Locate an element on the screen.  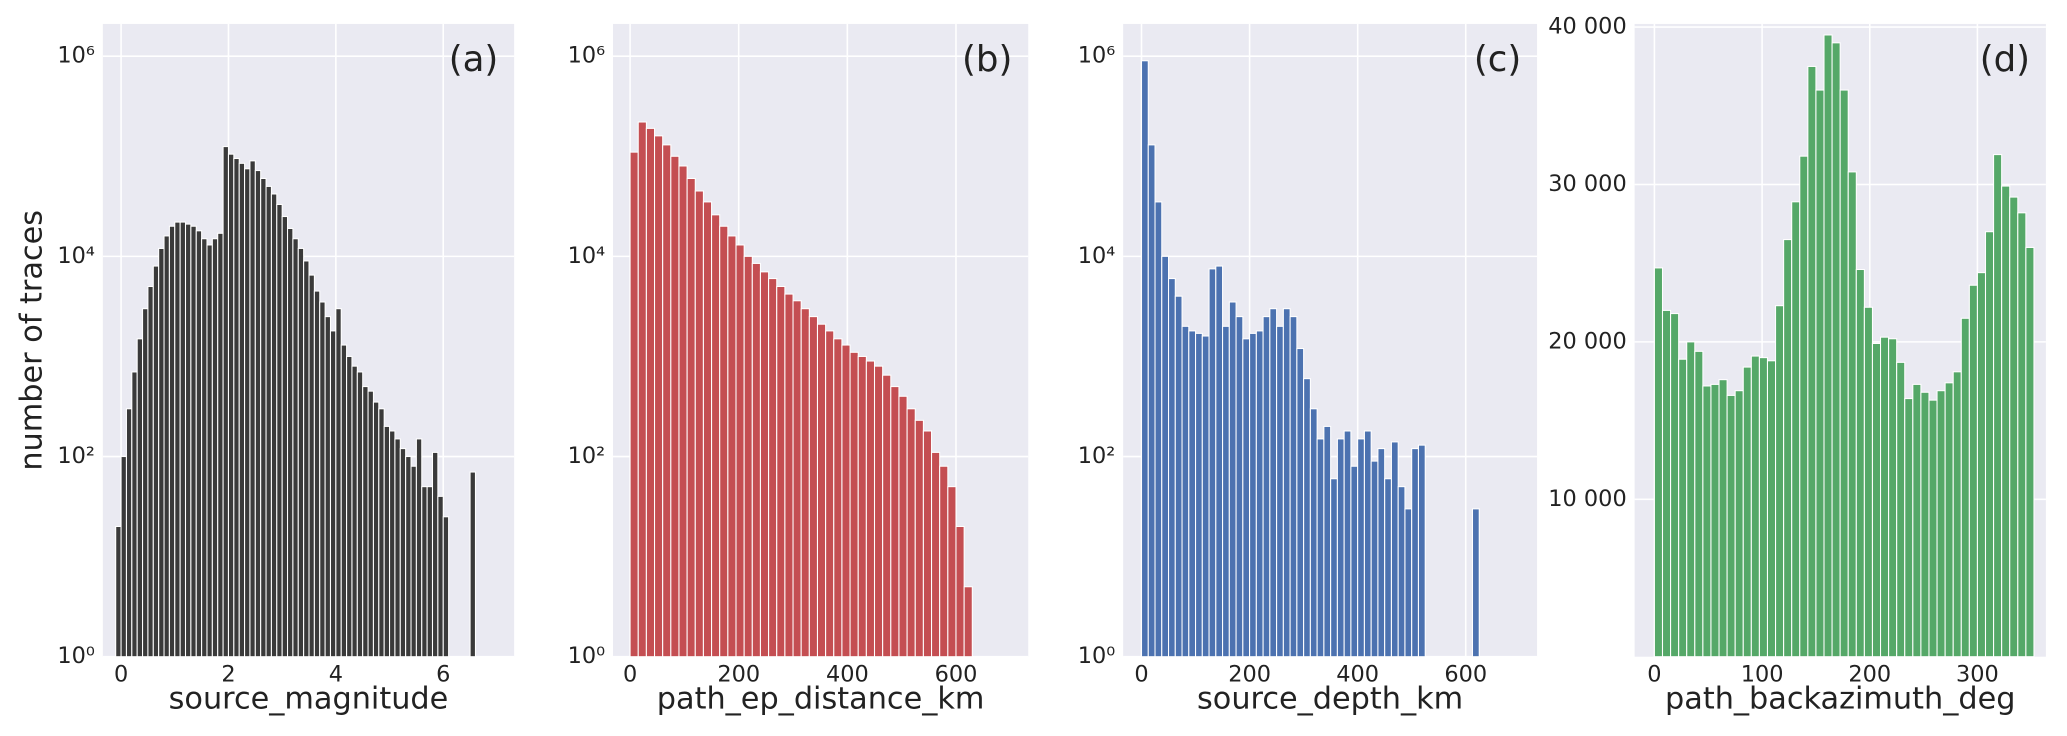
x-axis-label: path_backazimuth_deg is located at coordinates (1840, 699).